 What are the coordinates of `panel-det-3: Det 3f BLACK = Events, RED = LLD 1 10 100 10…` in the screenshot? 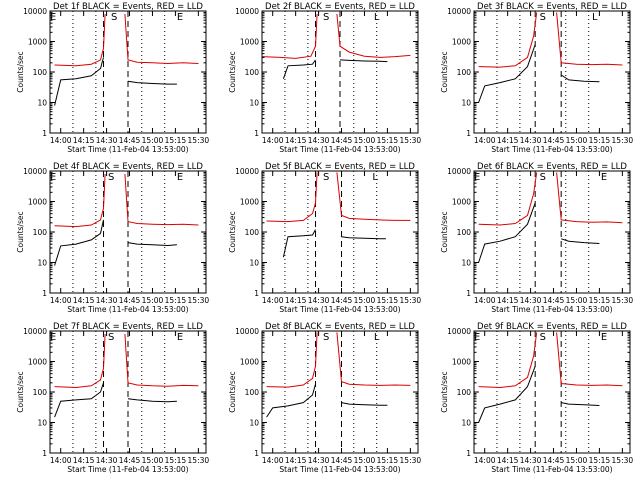 It's located at (536, 78).